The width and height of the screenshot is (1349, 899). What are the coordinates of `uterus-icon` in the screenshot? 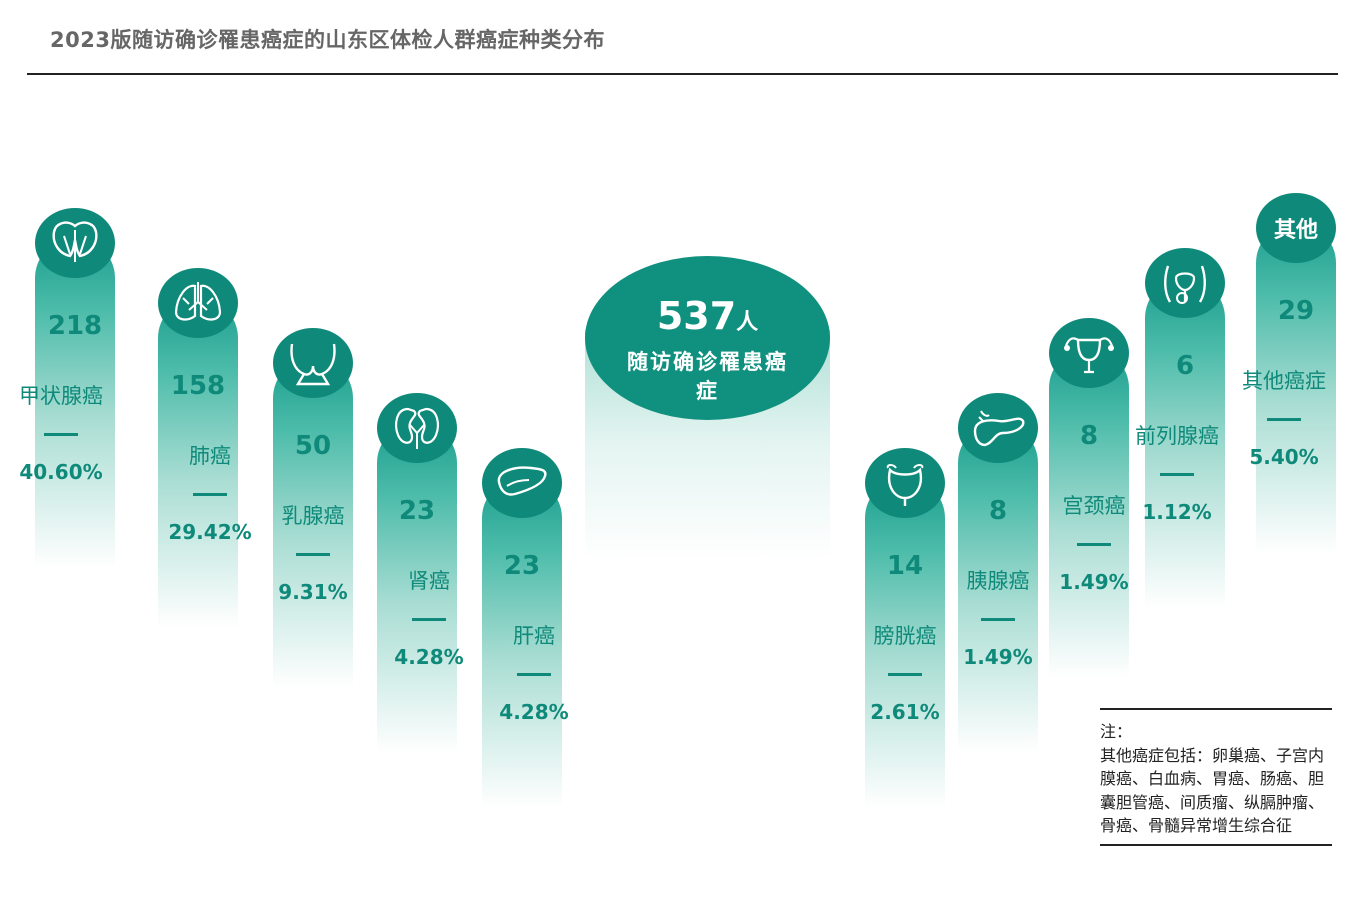 It's located at (1089, 353).